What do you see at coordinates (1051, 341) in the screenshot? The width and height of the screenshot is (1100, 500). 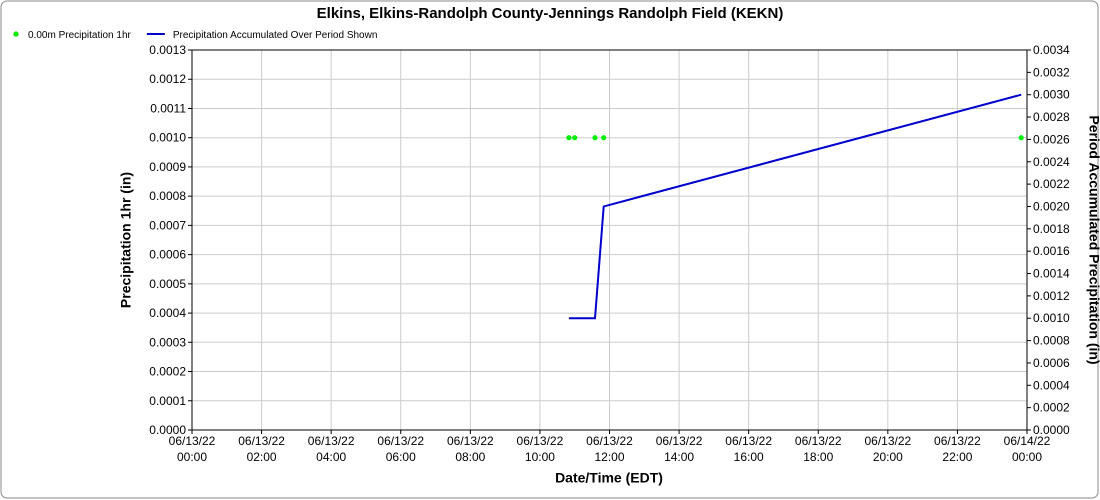 I see `y2-tick-label: 0.0008` at bounding box center [1051, 341].